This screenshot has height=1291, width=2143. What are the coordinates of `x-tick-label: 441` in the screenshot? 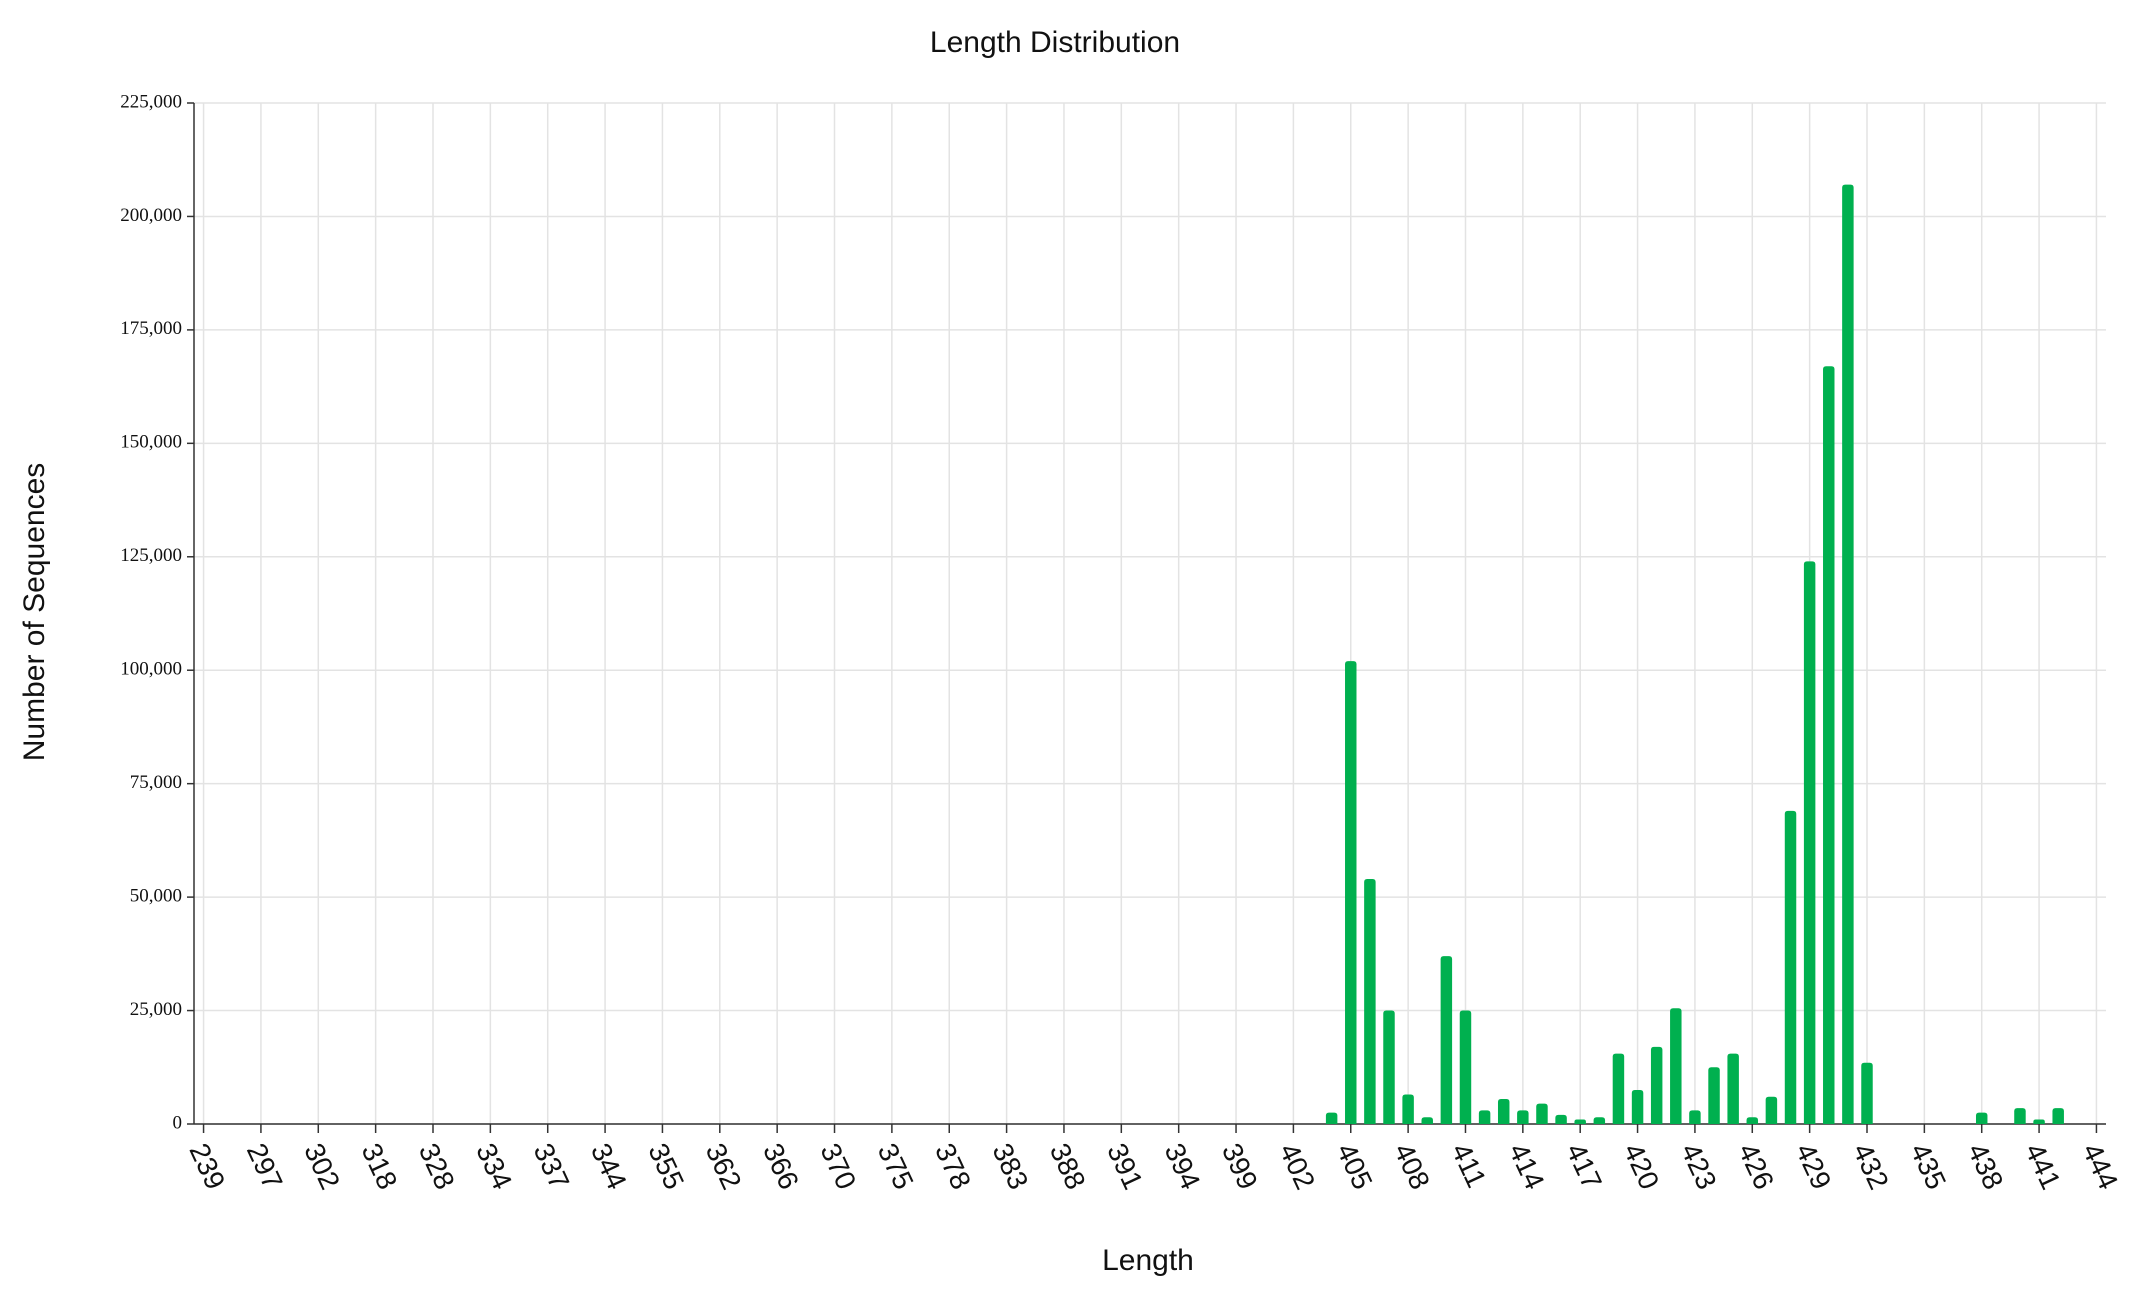 It's located at (2043, 1166).